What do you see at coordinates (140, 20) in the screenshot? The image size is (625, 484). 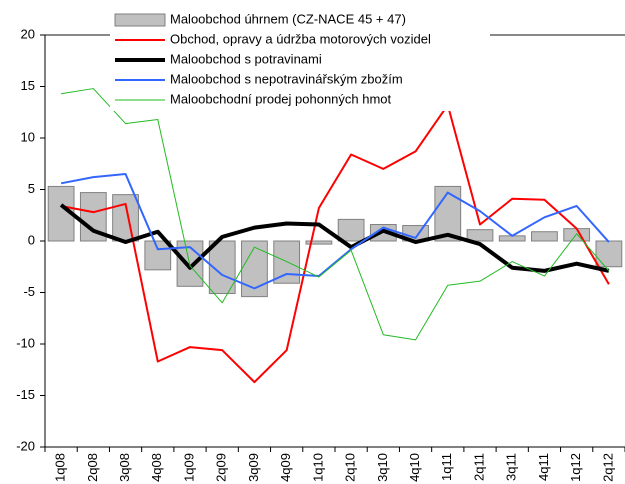 I see `legend-symbol` at bounding box center [140, 20].